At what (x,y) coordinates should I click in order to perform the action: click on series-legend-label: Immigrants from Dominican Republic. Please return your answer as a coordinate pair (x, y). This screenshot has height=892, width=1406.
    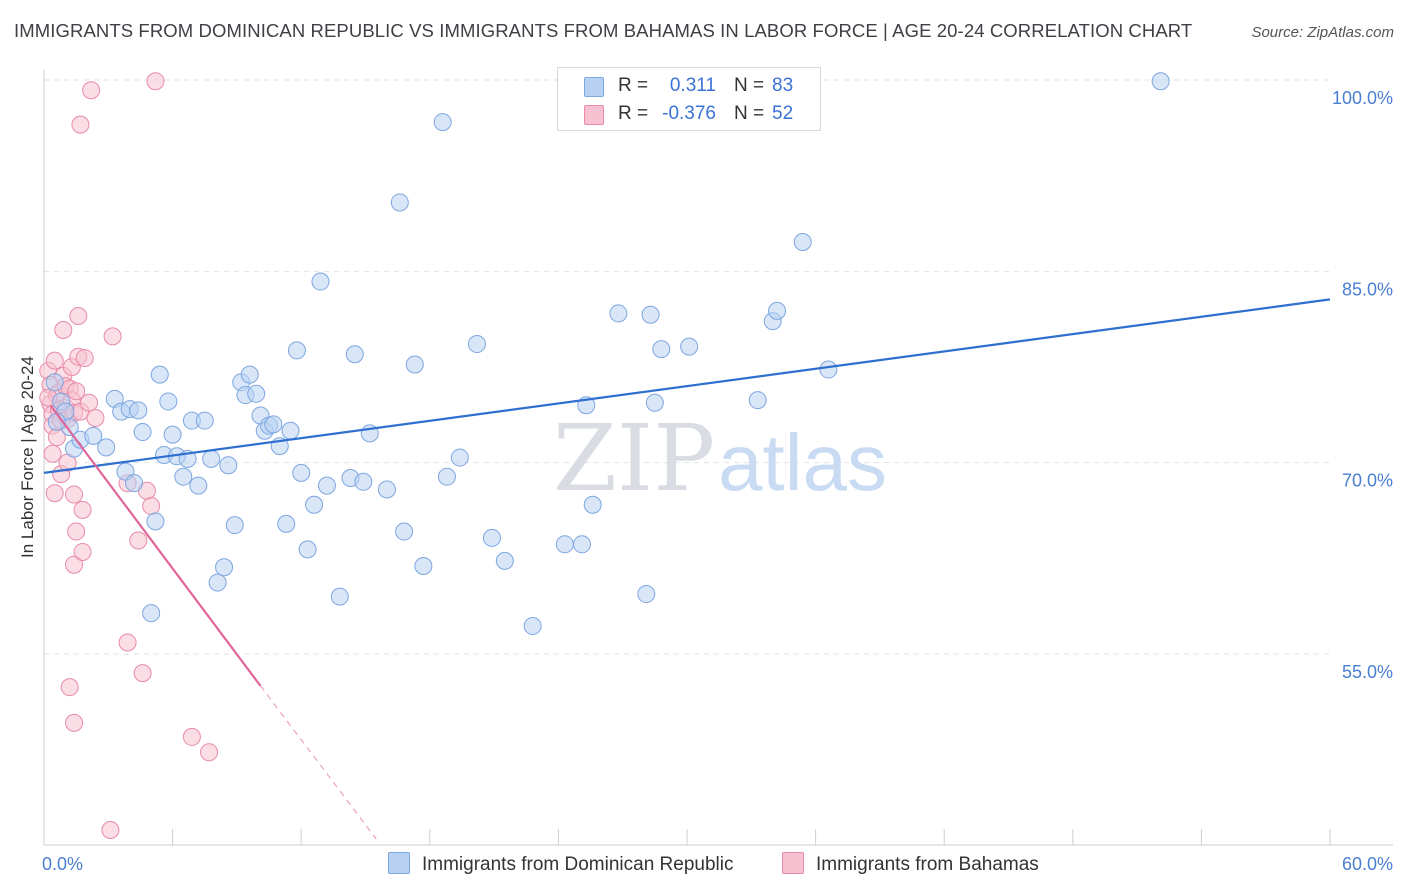
    Looking at the image, I should click on (578, 864).